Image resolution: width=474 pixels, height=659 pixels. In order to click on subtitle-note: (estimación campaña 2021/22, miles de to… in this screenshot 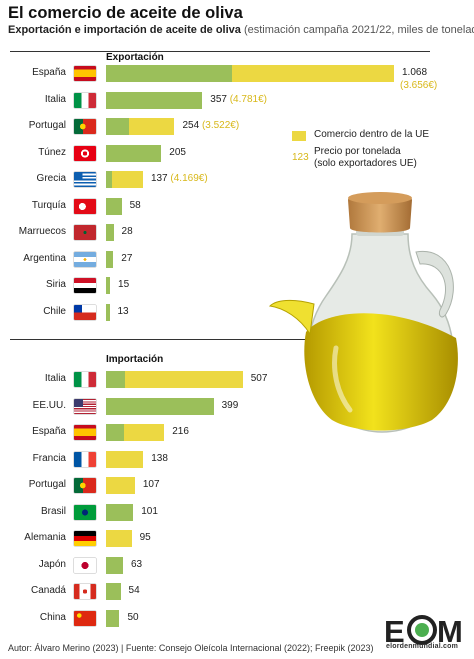, I will do `click(358, 30)`.